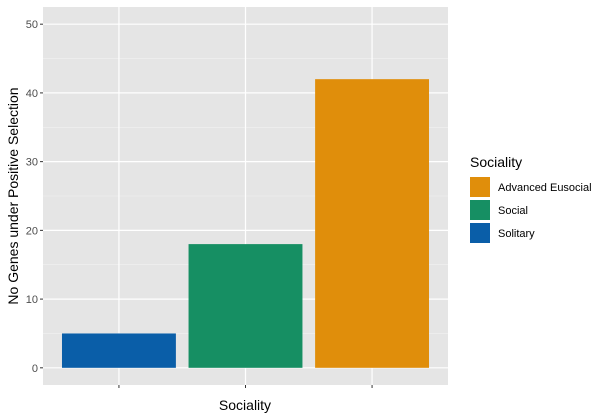  Describe the element at coordinates (545, 188) in the screenshot. I see `legend-label: Advanced Eusocial` at that location.